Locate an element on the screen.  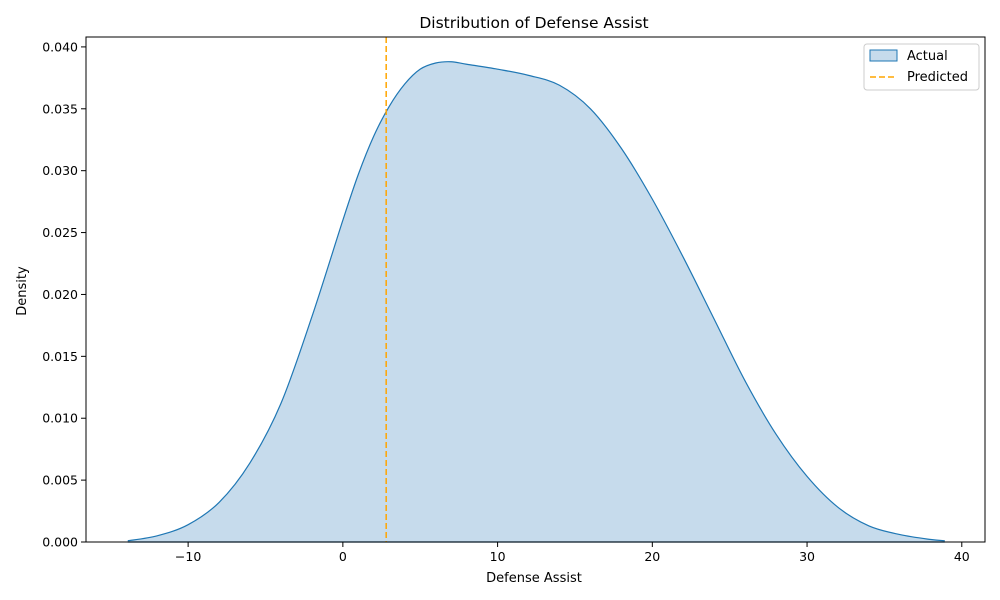
y-tick-label: 0.010 is located at coordinates (60, 418).